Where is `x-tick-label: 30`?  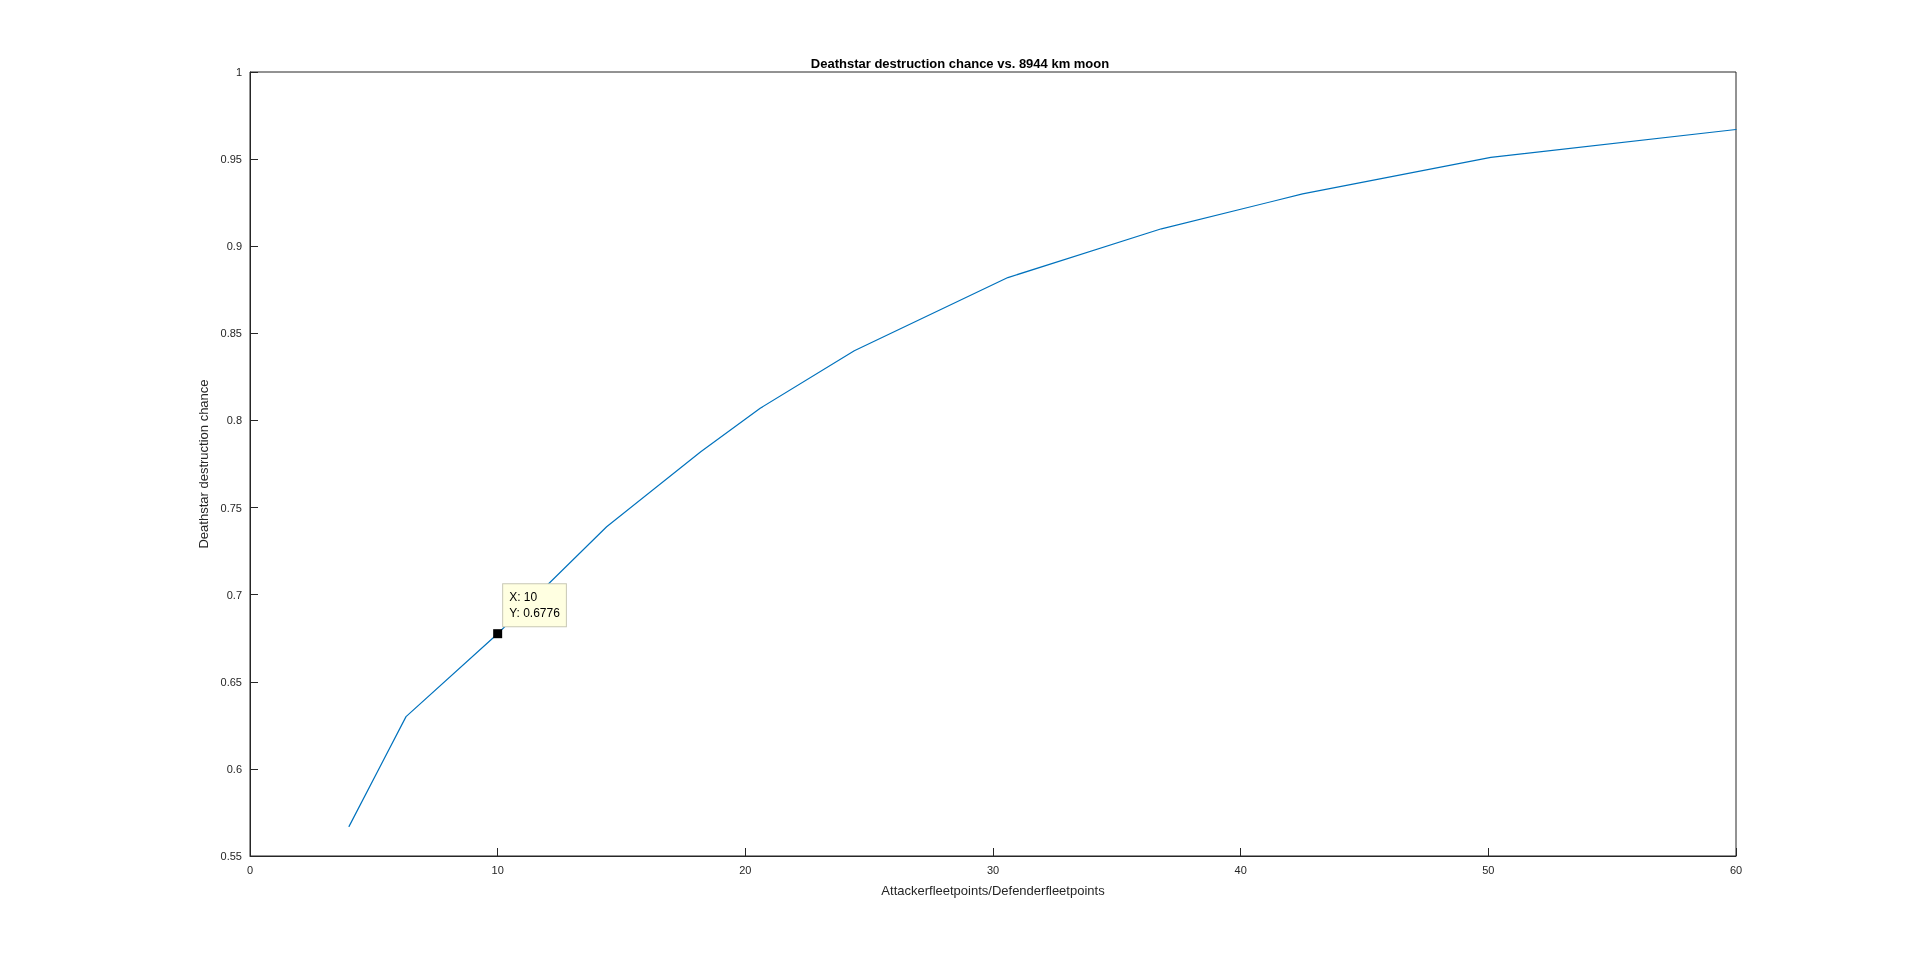
x-tick-label: 30 is located at coordinates (993, 869).